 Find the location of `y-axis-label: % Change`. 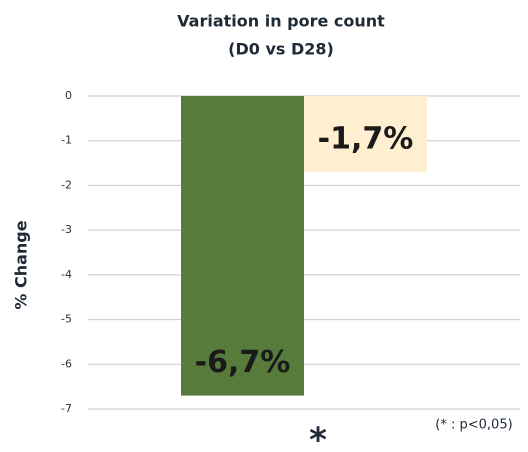

y-axis-label: % Change is located at coordinates (21, 264).